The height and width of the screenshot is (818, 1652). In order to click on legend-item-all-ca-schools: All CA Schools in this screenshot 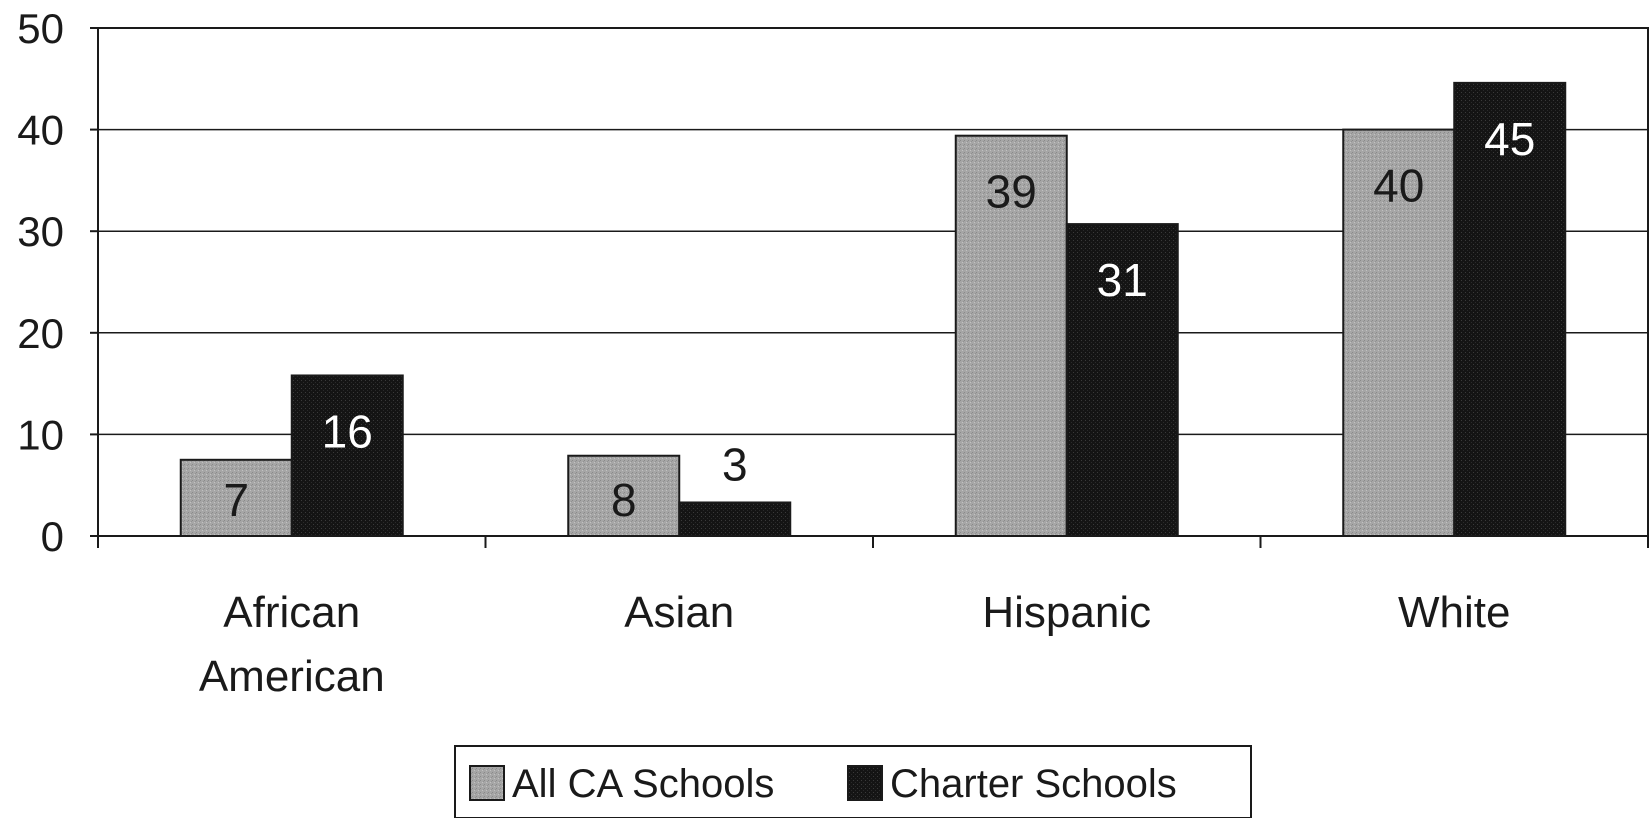, I will do `click(621, 784)`.